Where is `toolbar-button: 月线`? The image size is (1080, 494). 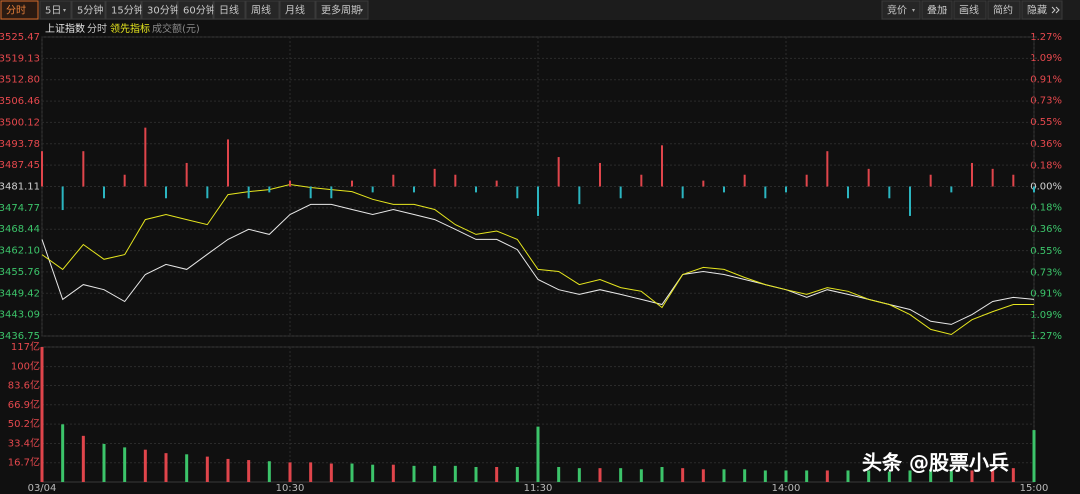
toolbar-button: 月线 is located at coordinates (297, 10).